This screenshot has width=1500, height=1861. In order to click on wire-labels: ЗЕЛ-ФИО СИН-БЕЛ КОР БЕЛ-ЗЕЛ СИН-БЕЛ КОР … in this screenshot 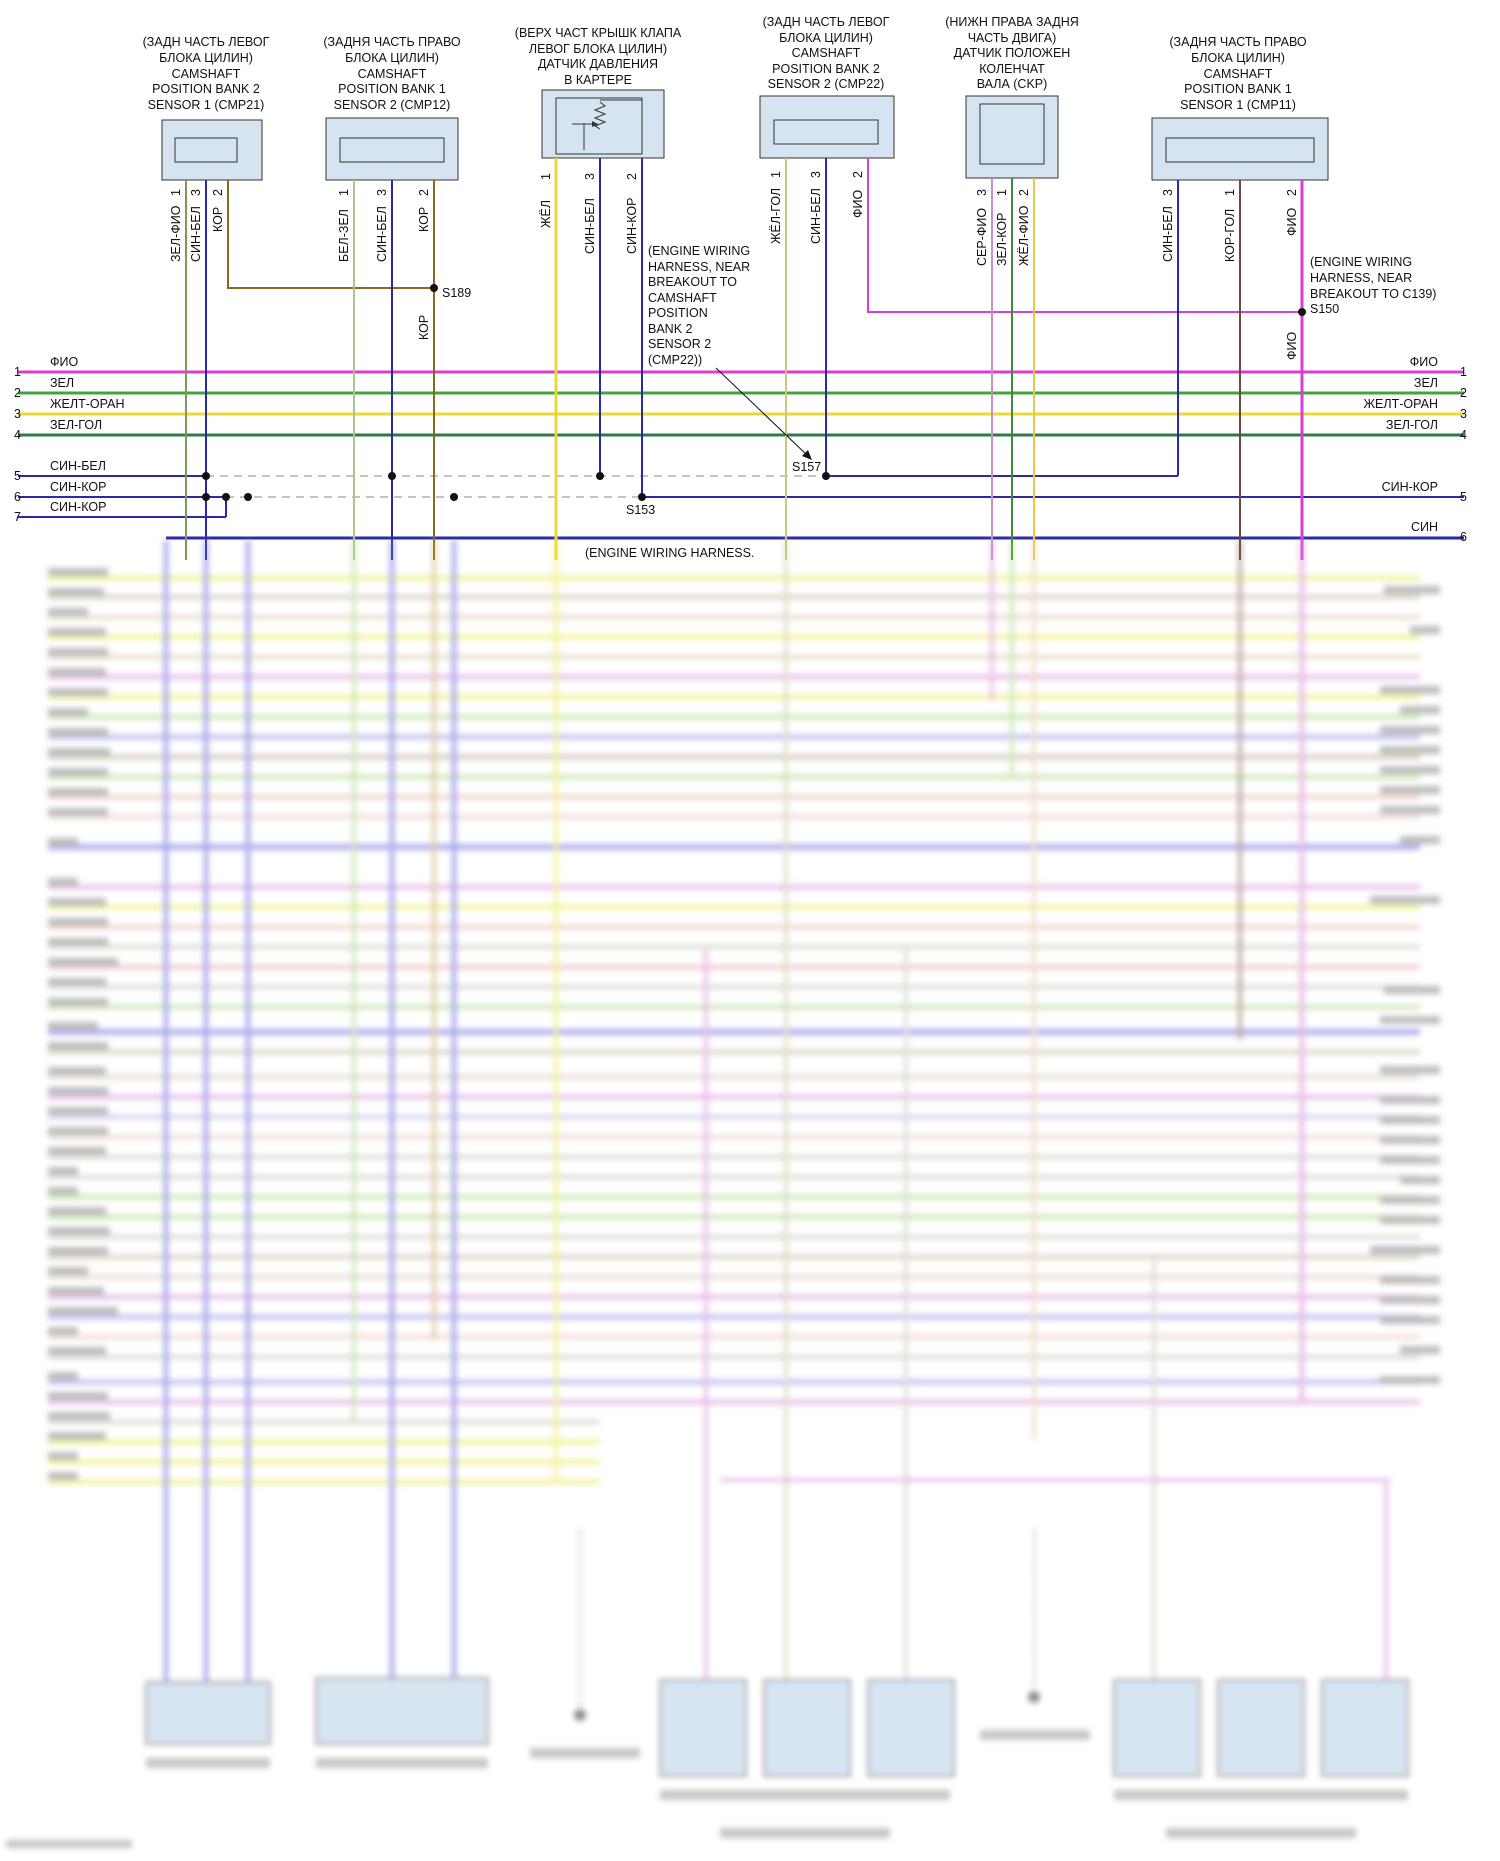, I will do `click(734, 274)`.